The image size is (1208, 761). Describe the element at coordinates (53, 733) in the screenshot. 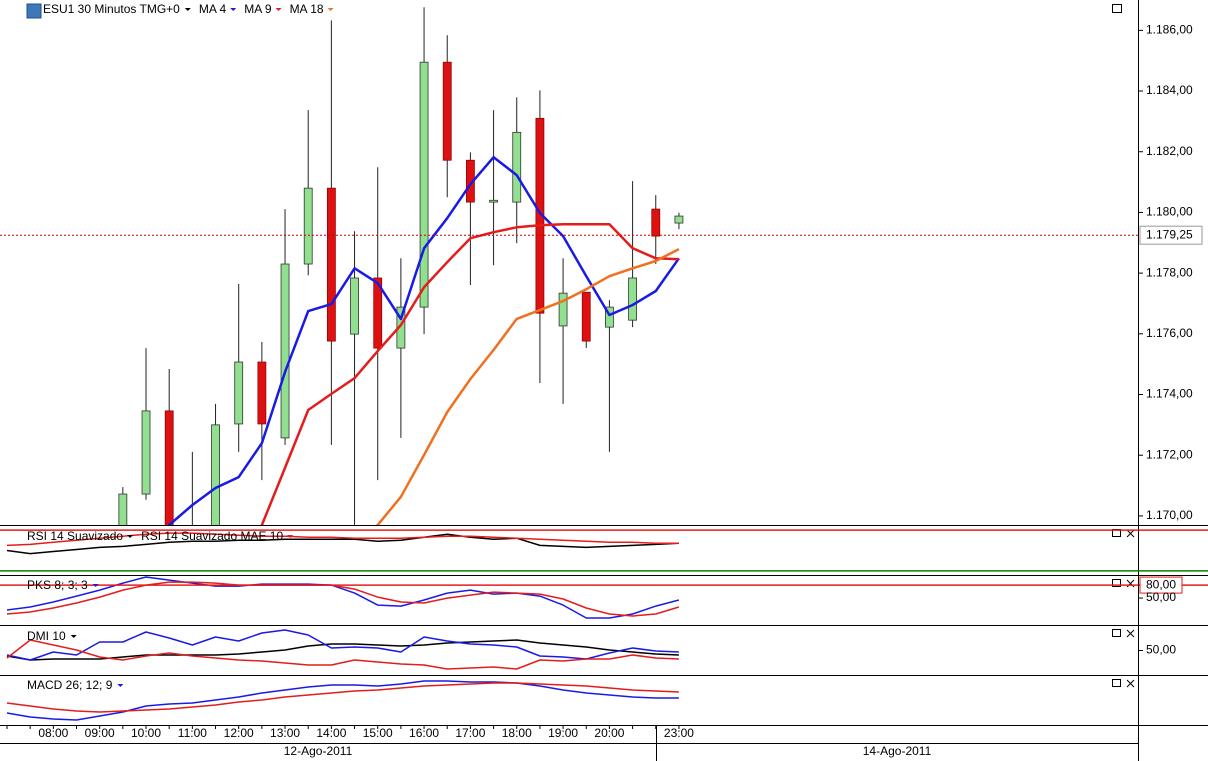

I see `x-tick-label: 08:00` at that location.